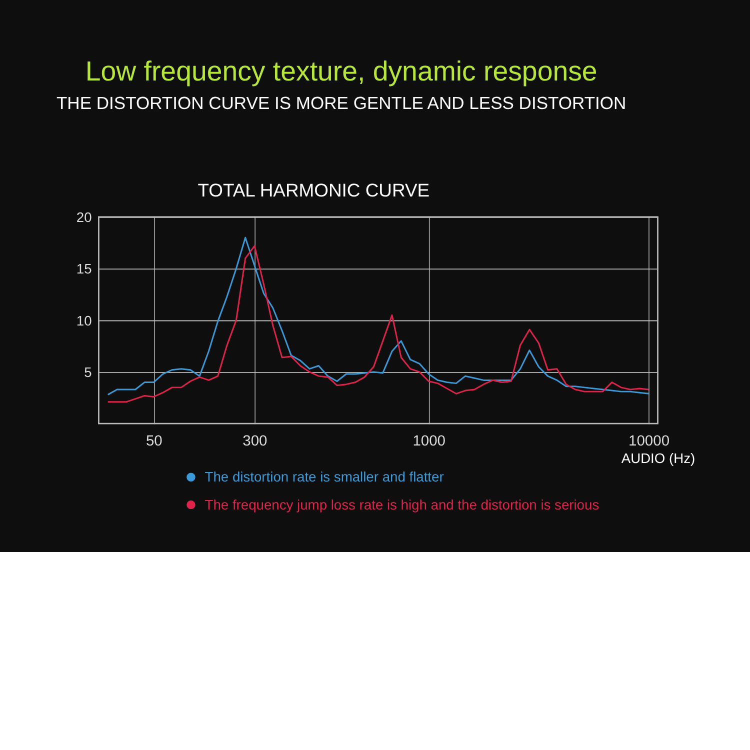 This screenshot has height=750, width=750. What do you see at coordinates (649, 441) in the screenshot?
I see `x-tick-label: 10000` at bounding box center [649, 441].